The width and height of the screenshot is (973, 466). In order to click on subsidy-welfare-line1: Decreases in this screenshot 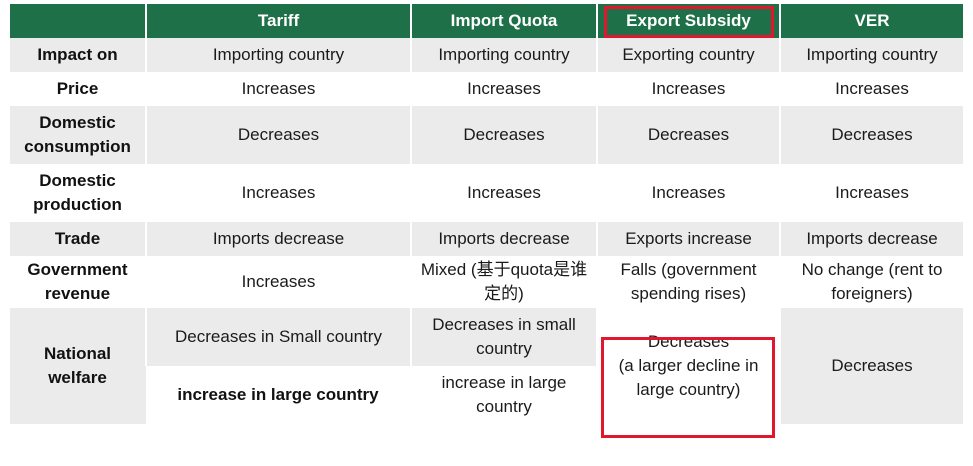, I will do `click(688, 341)`.